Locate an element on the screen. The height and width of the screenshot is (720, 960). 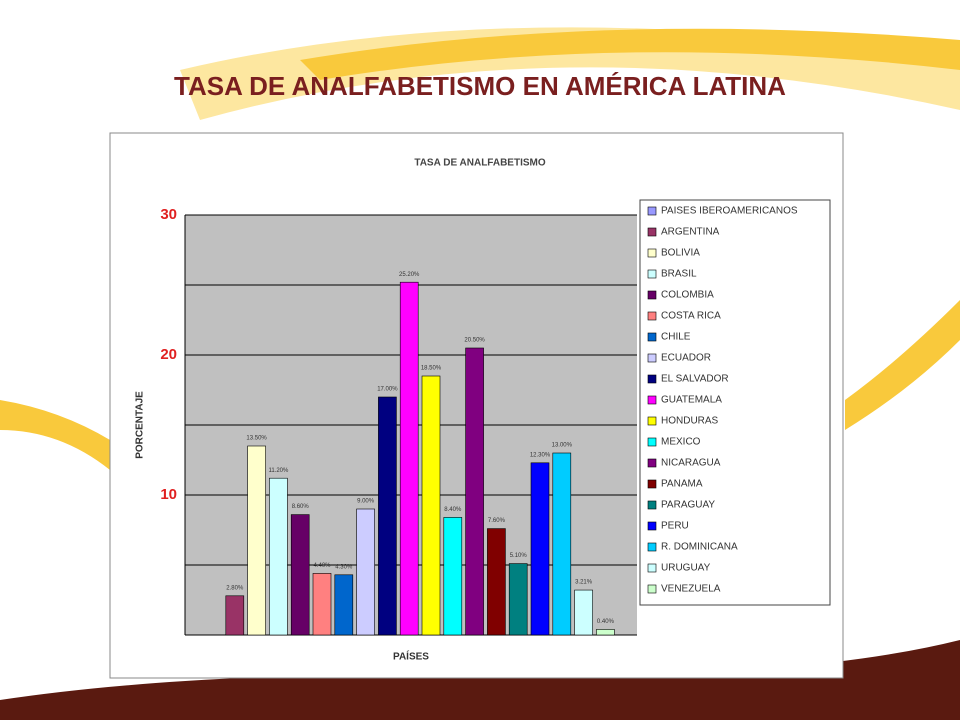
value-label: 4.40% is located at coordinates (322, 566).